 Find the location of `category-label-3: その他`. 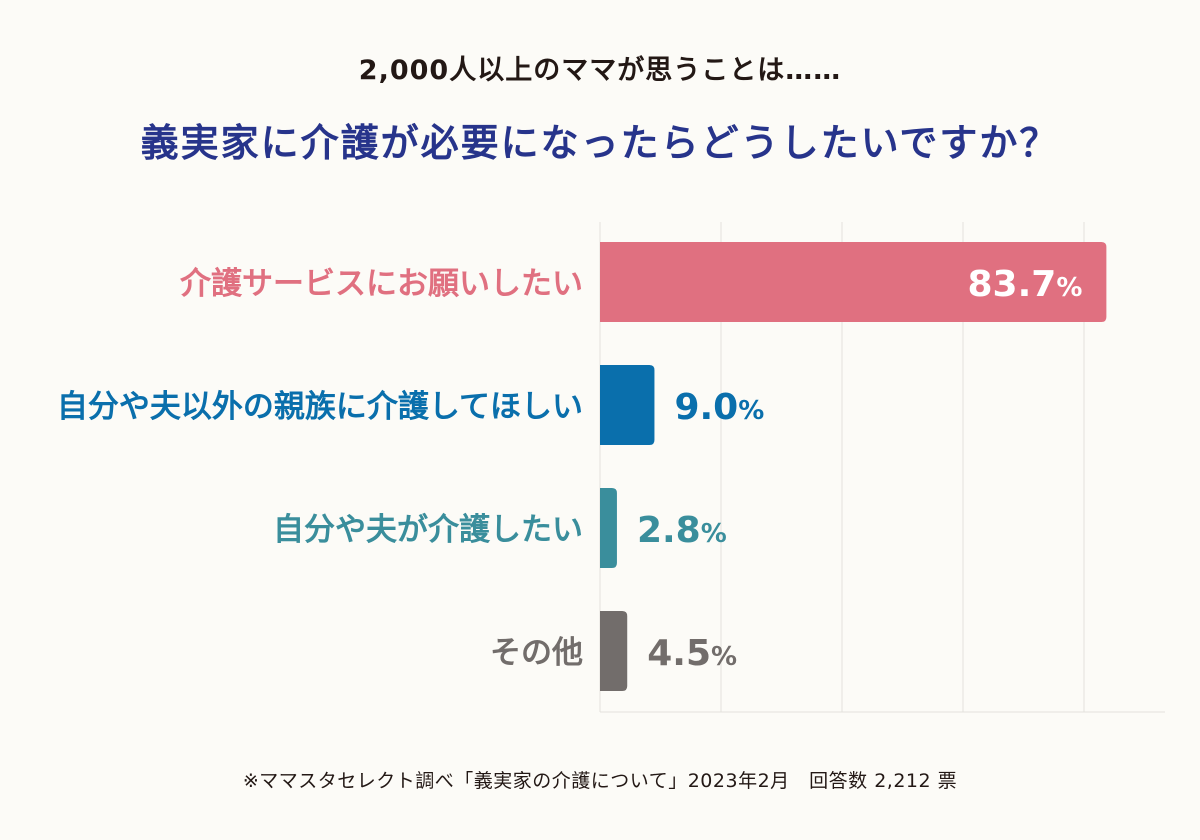

category-label-3: その他 is located at coordinates (536, 653).